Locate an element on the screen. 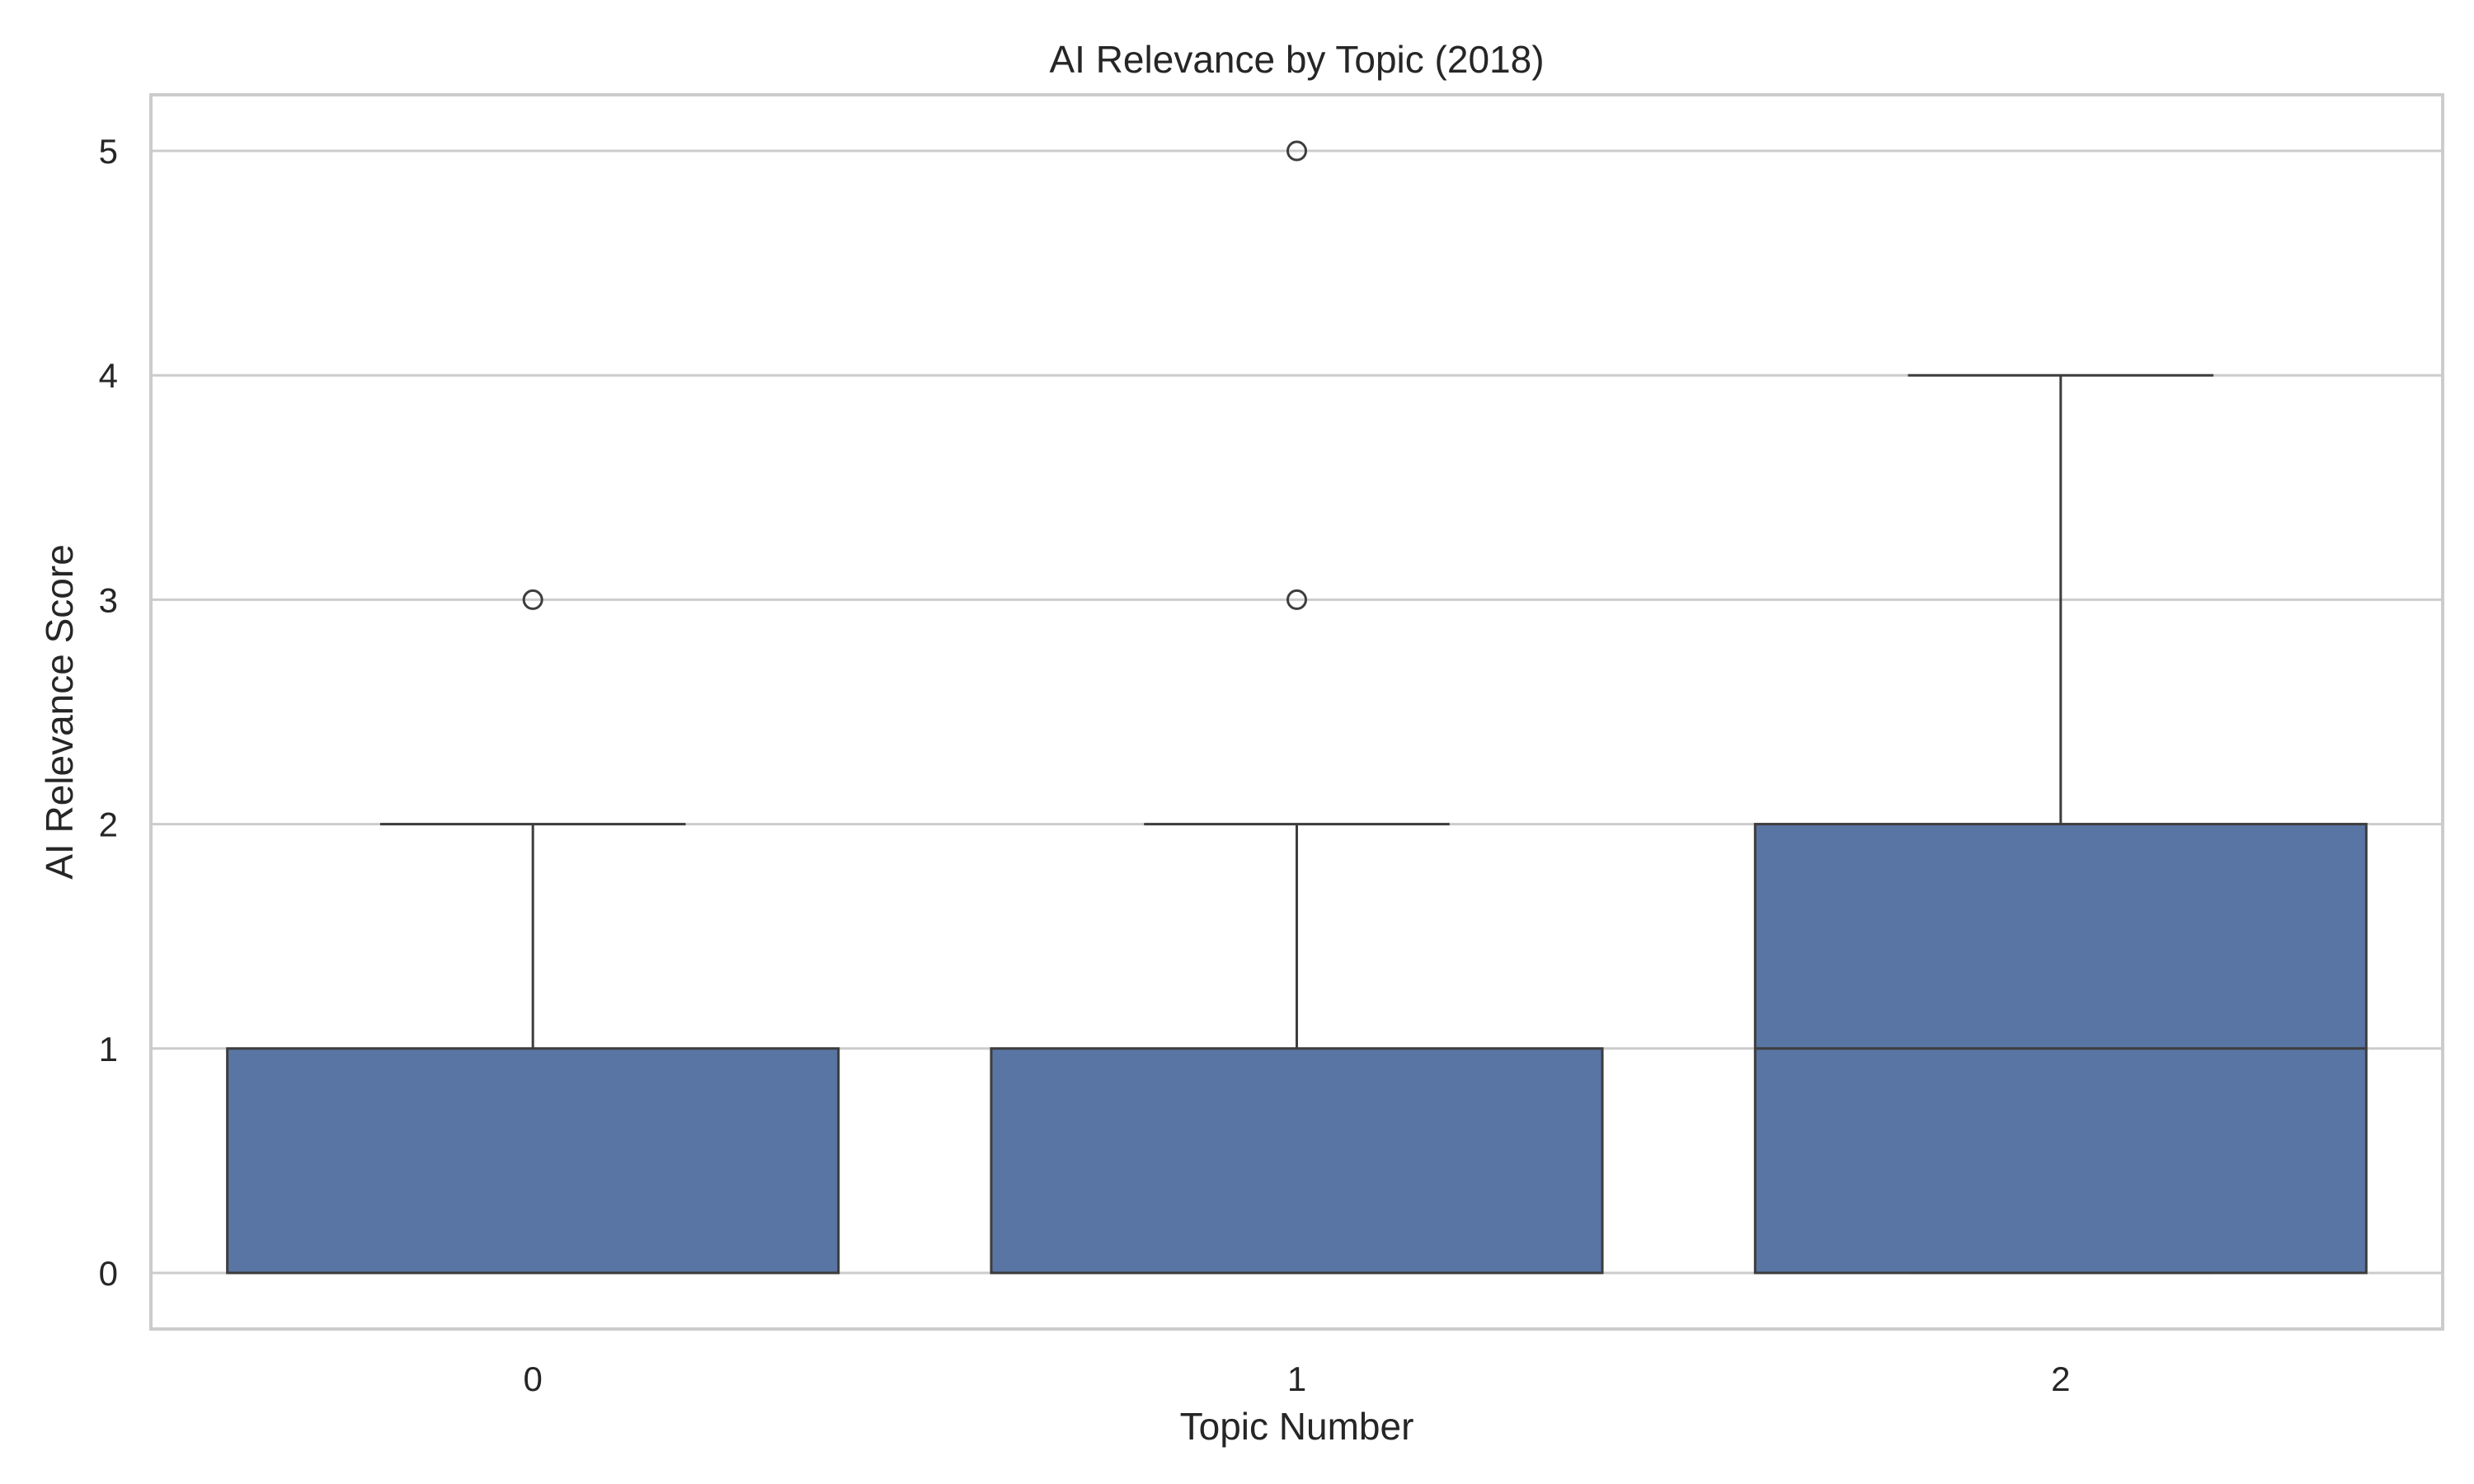 Image resolution: width=2474 pixels, height=1484 pixels. x-axis-label: Topic Number is located at coordinates (1297, 1426).